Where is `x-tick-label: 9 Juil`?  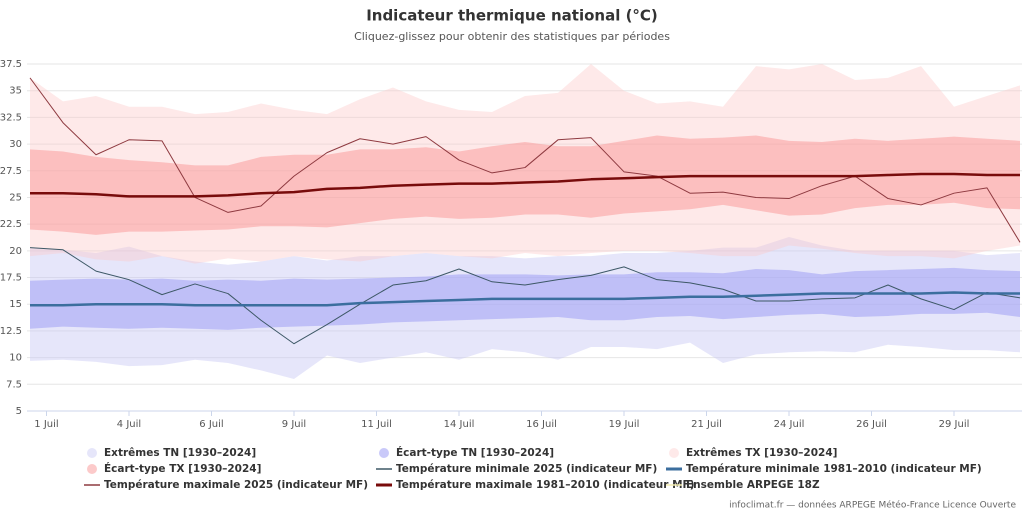 x-tick-label: 9 Juil is located at coordinates (294, 424).